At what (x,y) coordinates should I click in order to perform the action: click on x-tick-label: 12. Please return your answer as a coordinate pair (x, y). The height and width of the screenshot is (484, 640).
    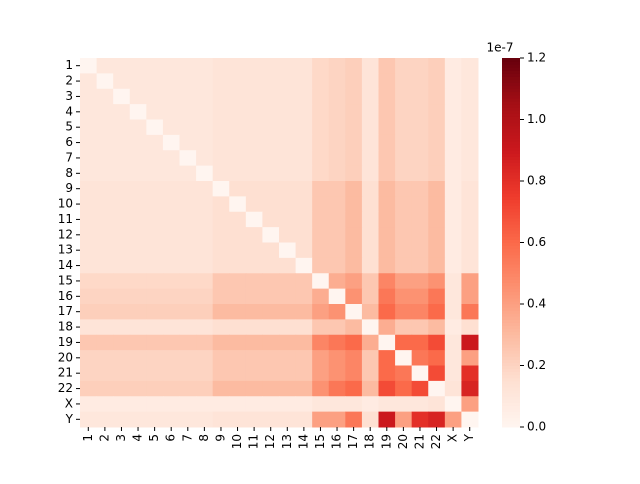
    Looking at the image, I should click on (270, 441).